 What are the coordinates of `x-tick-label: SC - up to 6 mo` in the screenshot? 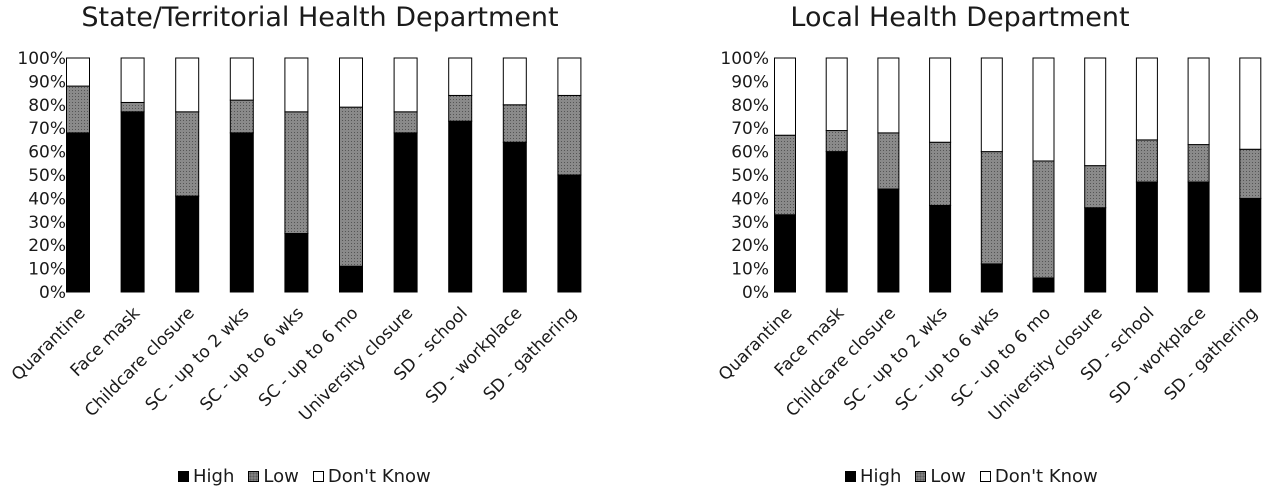 It's located at (309, 357).